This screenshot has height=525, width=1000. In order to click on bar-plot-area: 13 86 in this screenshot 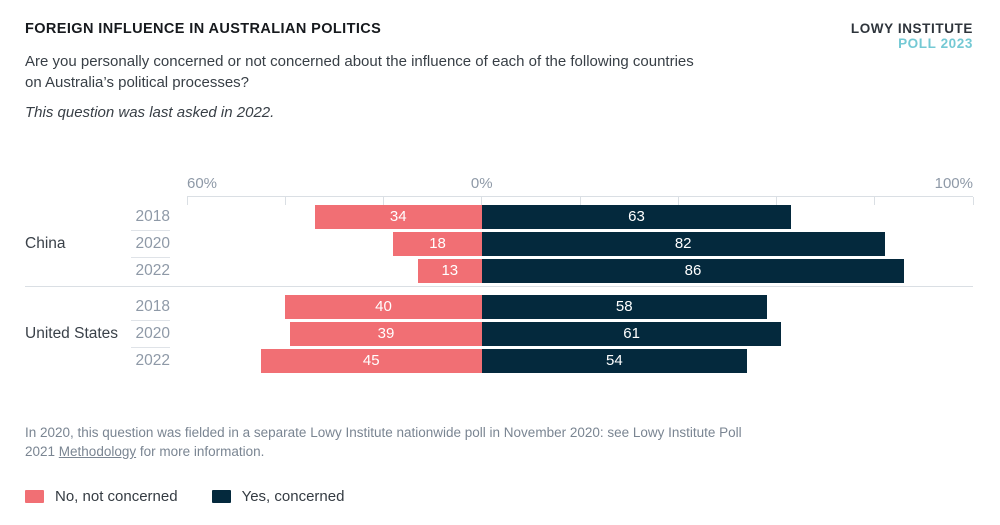, I will do `click(580, 271)`.